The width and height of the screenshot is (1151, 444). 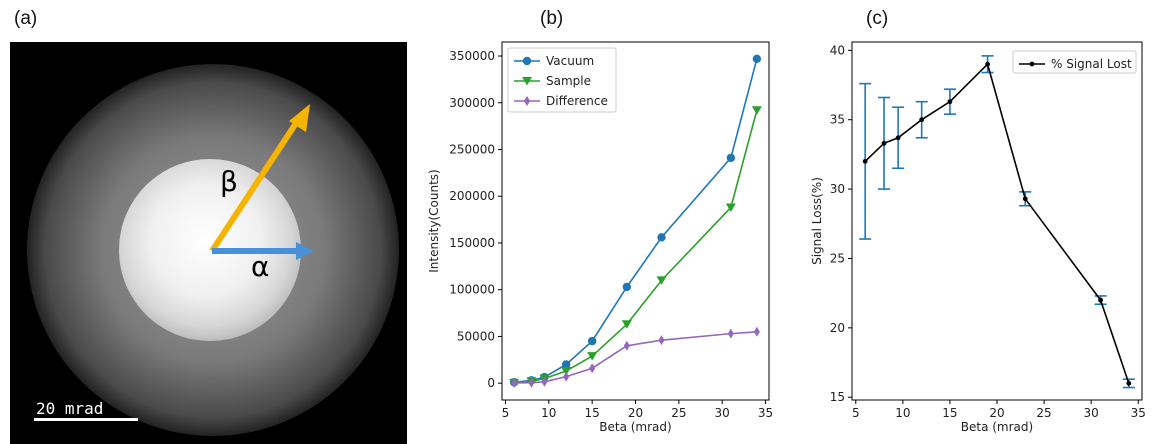 What do you see at coordinates (837, 258) in the screenshot?
I see `y-tick-label: 25` at bounding box center [837, 258].